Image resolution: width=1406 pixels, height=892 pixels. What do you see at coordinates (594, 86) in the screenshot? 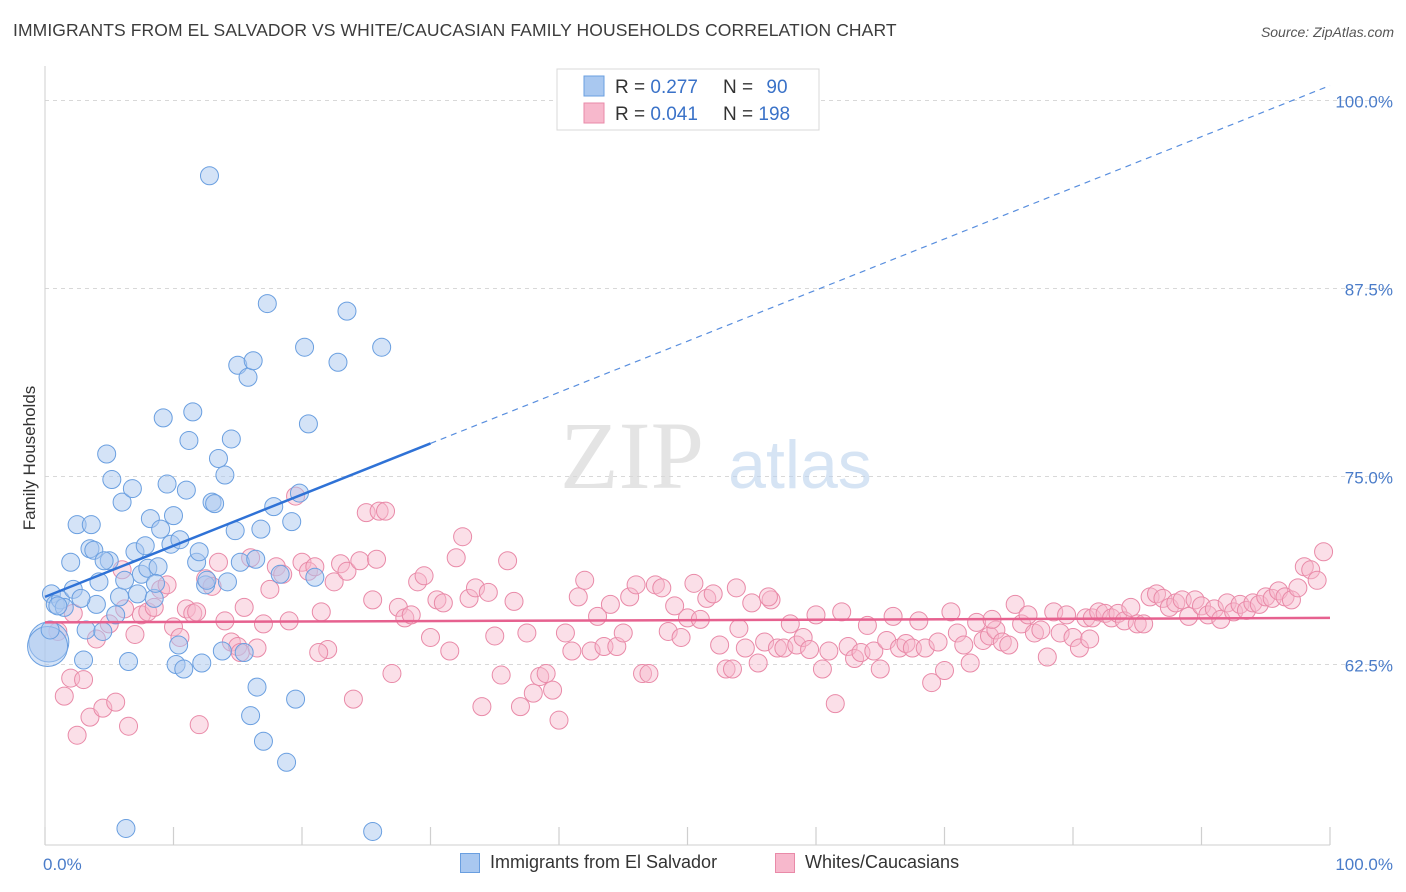
I see `legend-swatch-blue` at bounding box center [594, 86].